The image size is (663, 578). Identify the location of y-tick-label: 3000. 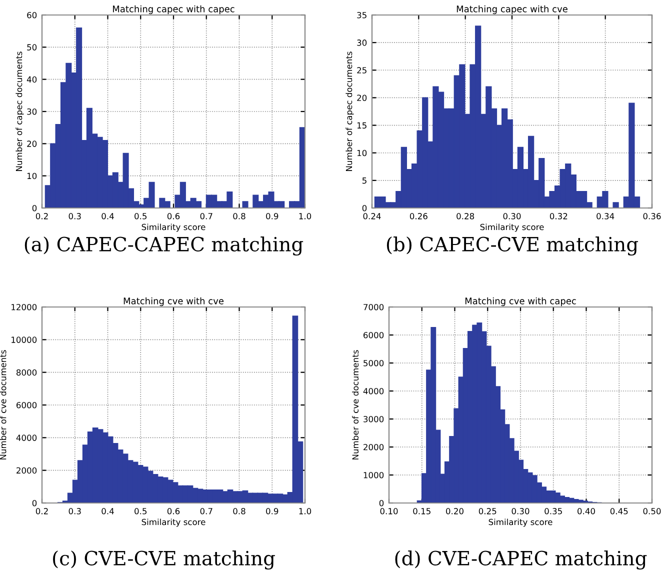
(374, 419).